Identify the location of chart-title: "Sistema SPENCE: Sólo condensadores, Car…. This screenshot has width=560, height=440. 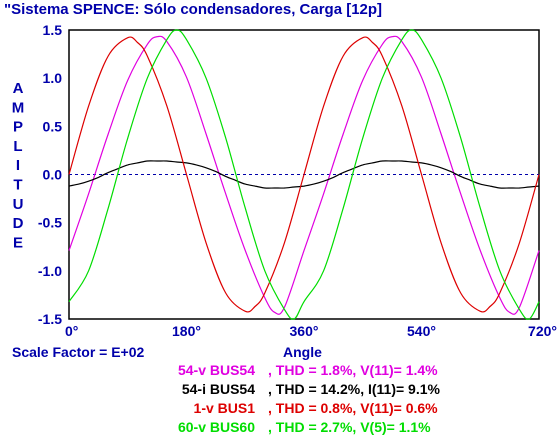
(193, 9).